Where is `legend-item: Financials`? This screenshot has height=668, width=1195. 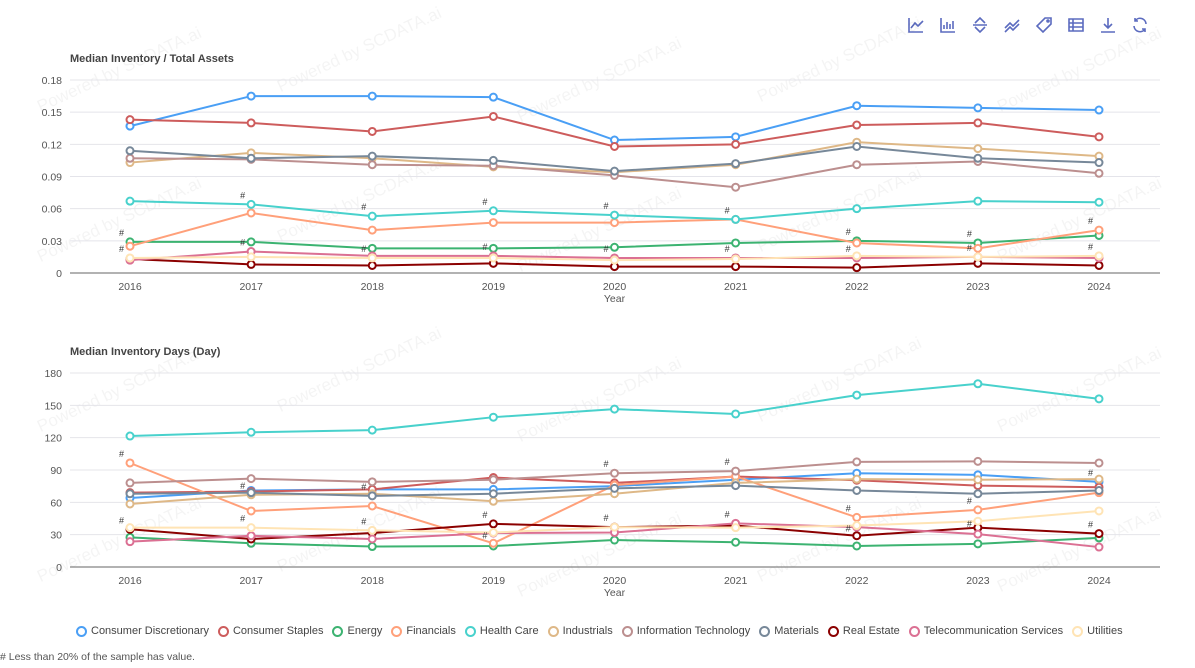 legend-item: Financials is located at coordinates (423, 631).